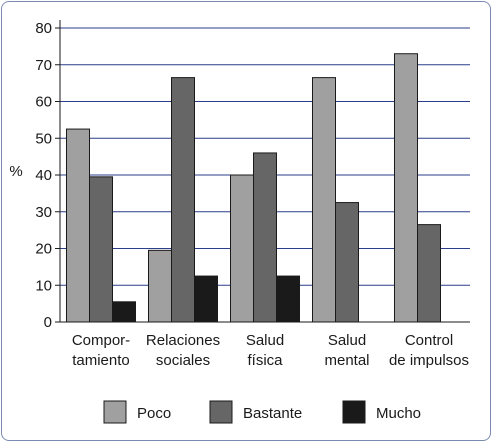 This screenshot has height=444, width=494. What do you see at coordinates (43, 102) in the screenshot?
I see `y-tick-label: 60` at bounding box center [43, 102].